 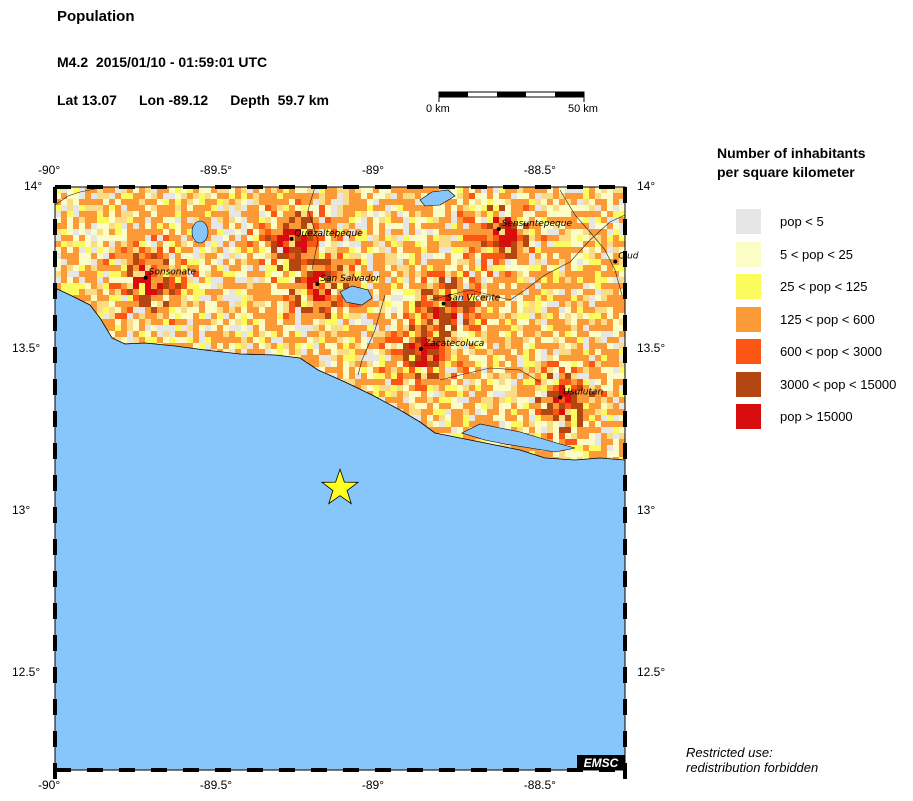 What do you see at coordinates (601, 763) in the screenshot?
I see `emsc-logo-text: EMSC` at bounding box center [601, 763].